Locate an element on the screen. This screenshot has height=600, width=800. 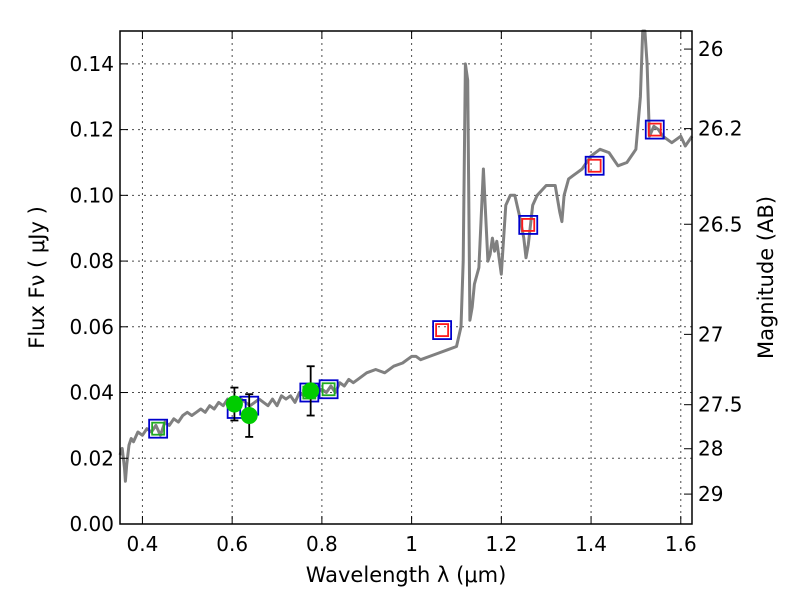
right-tick-label: 27.5 is located at coordinates (720, 405).